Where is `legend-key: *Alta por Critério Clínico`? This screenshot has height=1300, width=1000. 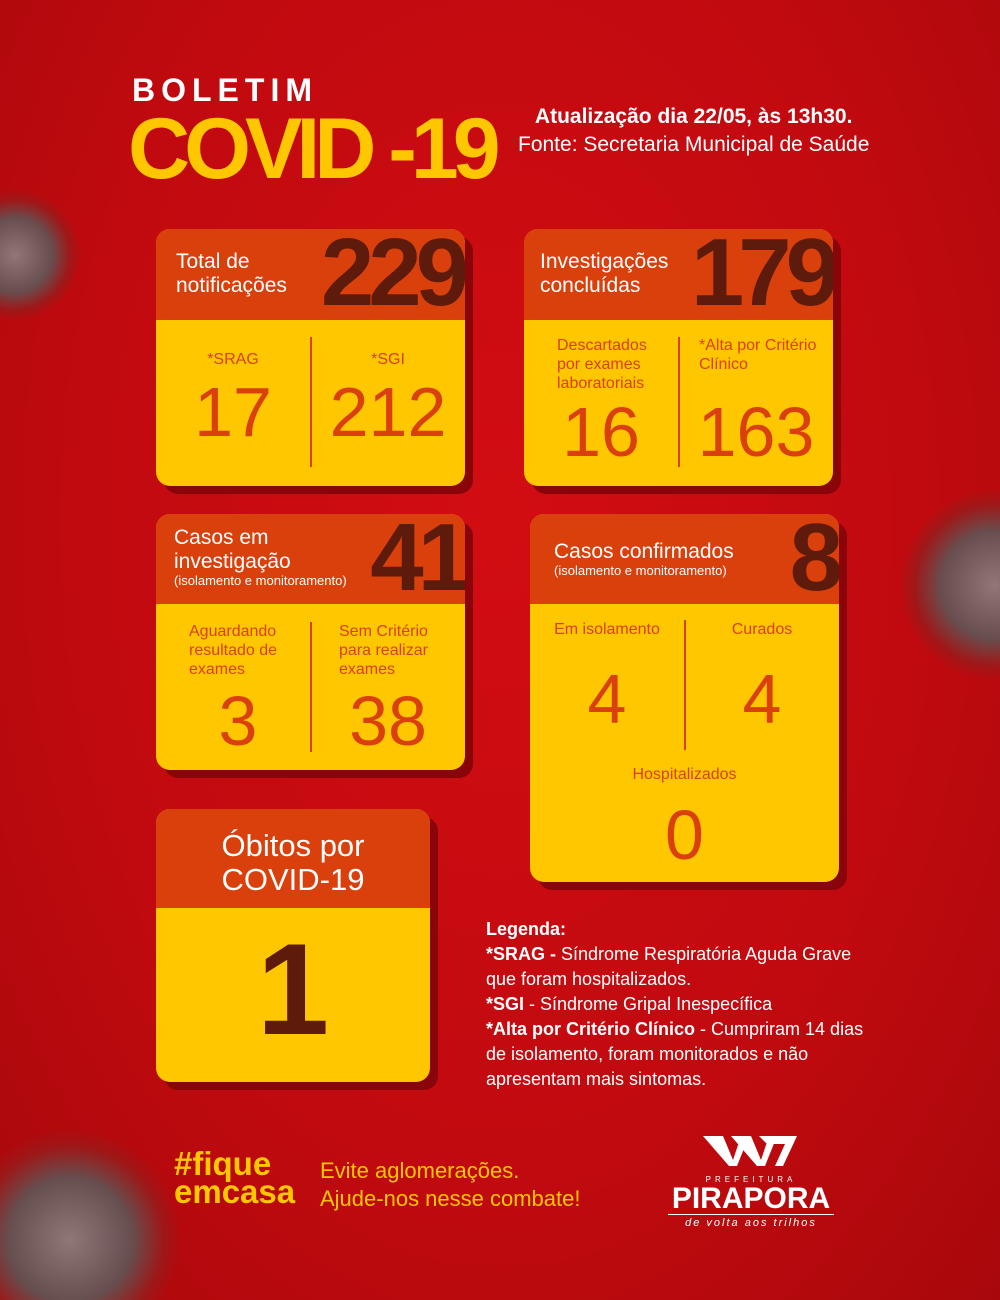
legend-key: *Alta por Critério Clínico is located at coordinates (591, 1029).